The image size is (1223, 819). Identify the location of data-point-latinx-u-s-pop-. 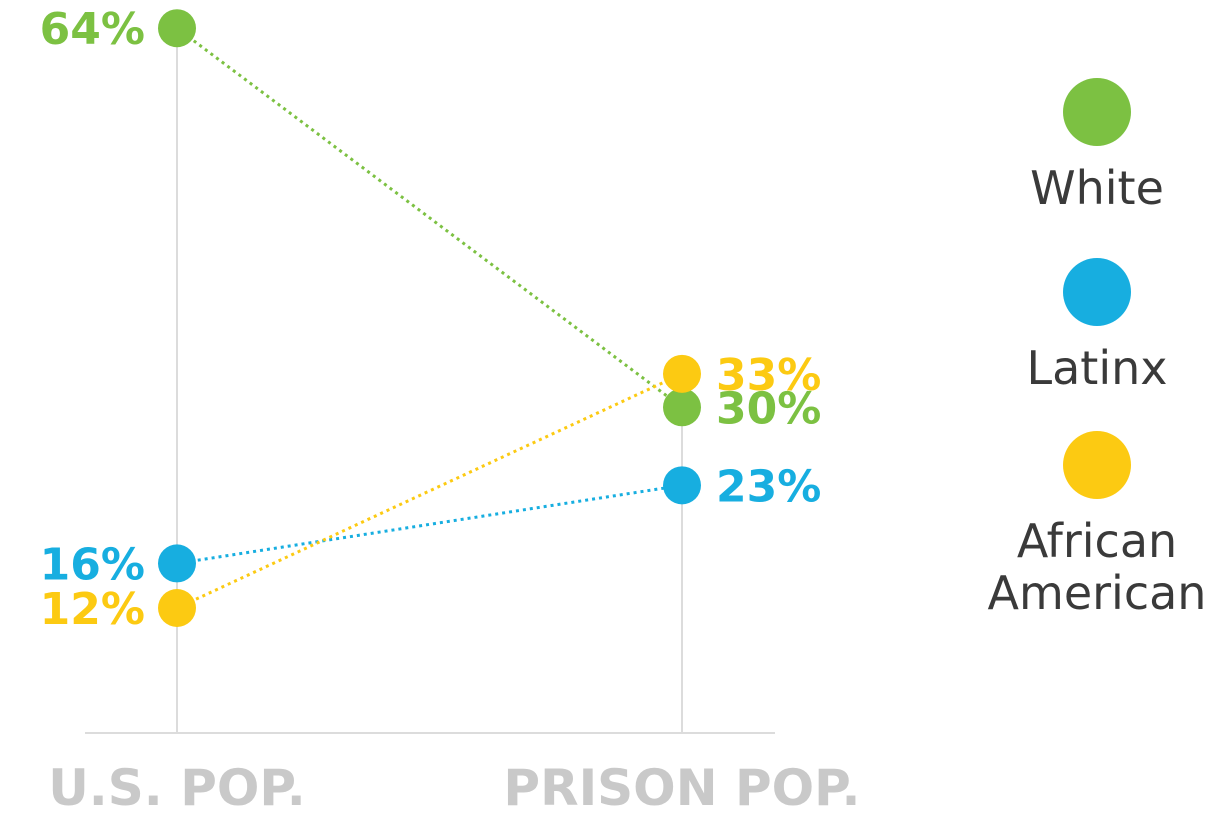
(177, 563).